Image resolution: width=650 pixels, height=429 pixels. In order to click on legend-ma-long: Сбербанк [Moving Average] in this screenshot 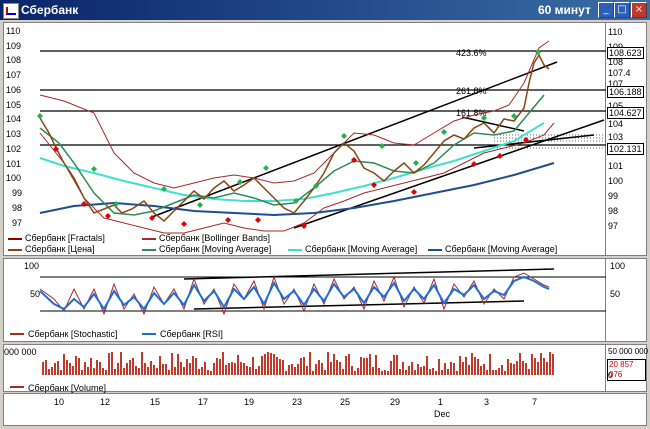, I will do `click(492, 249)`.